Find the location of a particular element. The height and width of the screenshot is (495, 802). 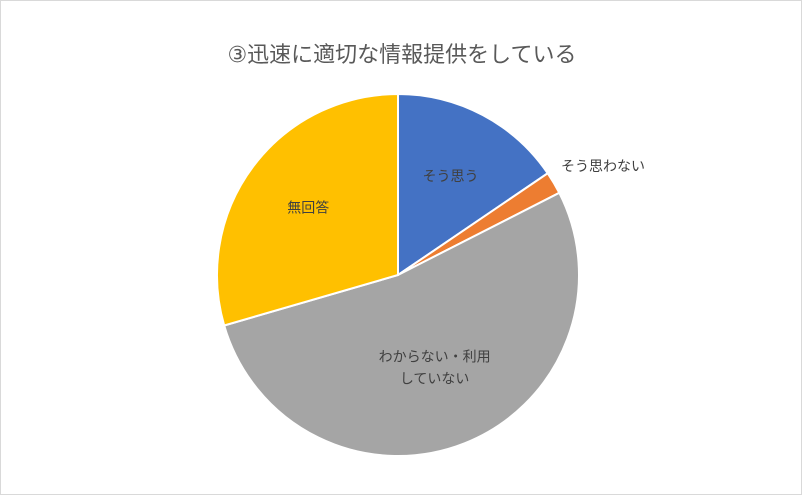

chart-title: ③迅速に適切な情報提供をしている is located at coordinates (402, 55).